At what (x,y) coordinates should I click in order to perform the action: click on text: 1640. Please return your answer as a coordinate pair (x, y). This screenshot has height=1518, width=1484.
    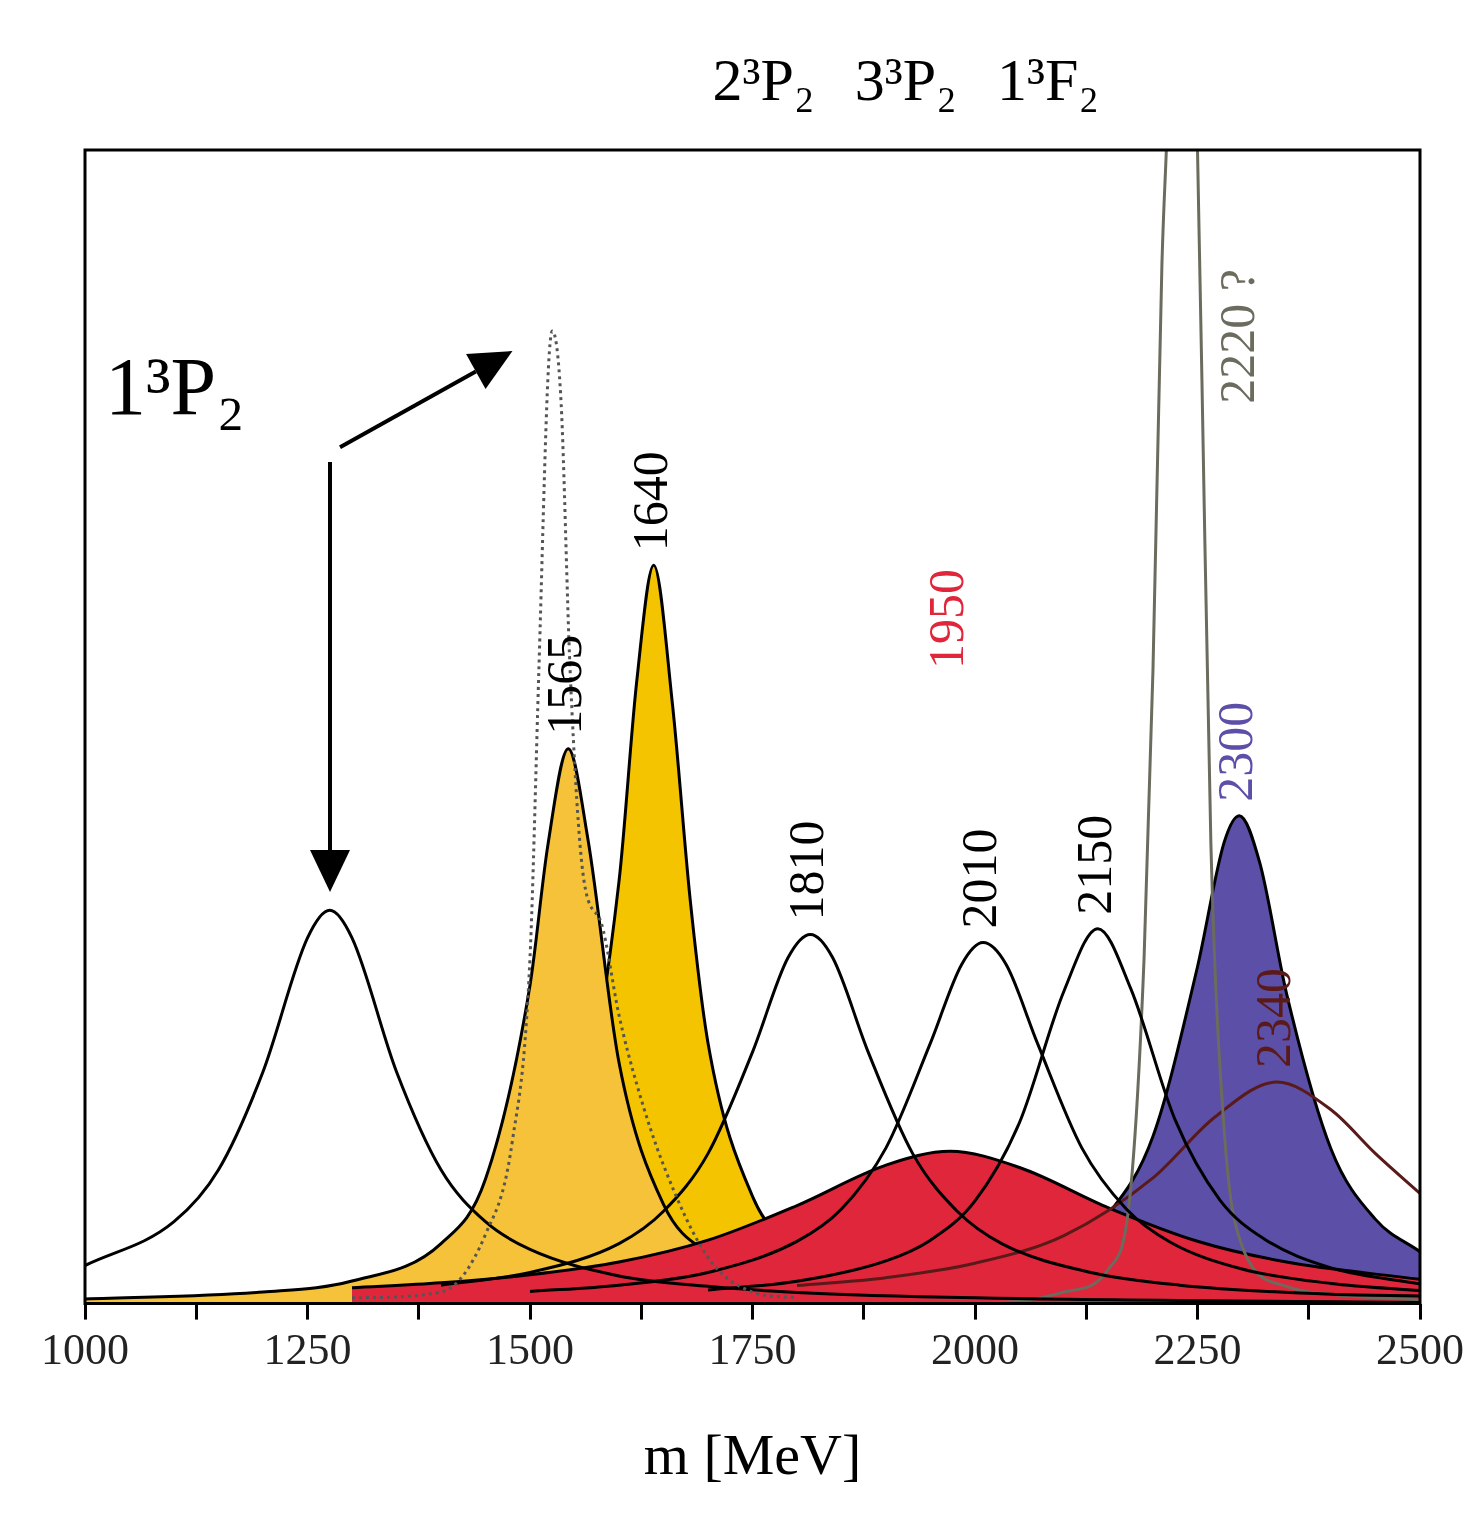
    Looking at the image, I should click on (649, 501).